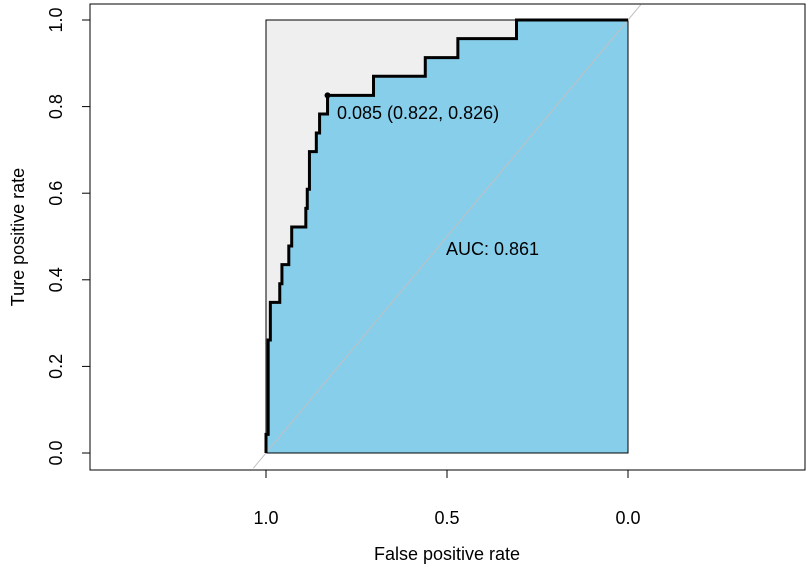 Image resolution: width=810 pixels, height=570 pixels. Describe the element at coordinates (447, 498) in the screenshot. I see `x-axis: 1.0 0.5 0.0` at that location.